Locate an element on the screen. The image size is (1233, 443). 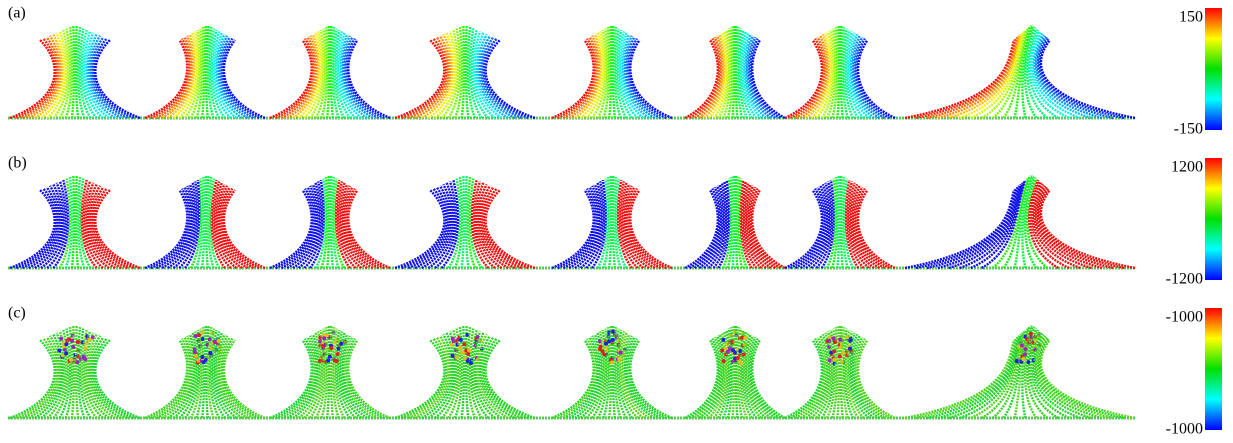
colorbar-max-label: 1200 is located at coordinates (1187, 167).